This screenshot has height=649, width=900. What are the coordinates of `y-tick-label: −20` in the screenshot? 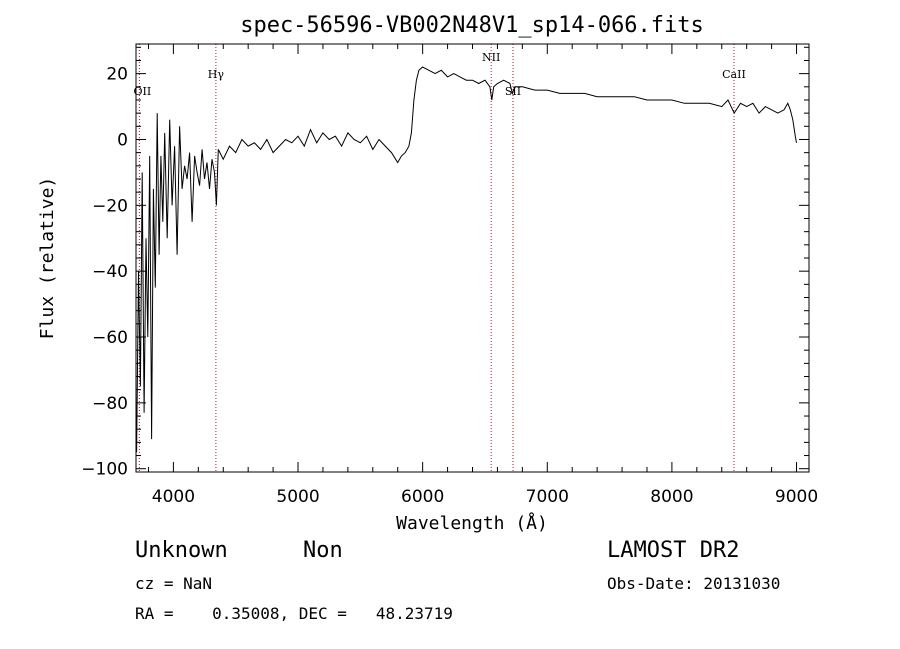 It's located at (110, 206).